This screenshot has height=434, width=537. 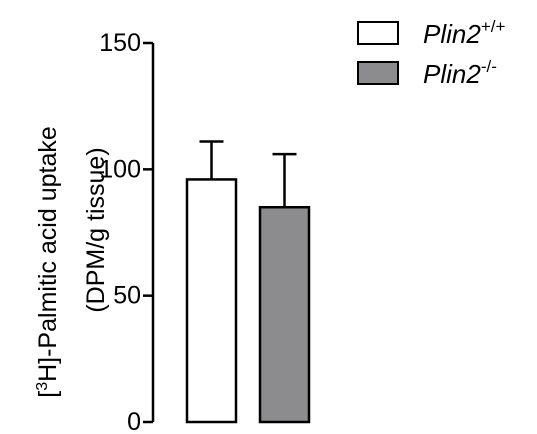 What do you see at coordinates (460, 73) in the screenshot?
I see `legend-label-knockout: Plin2-/-` at bounding box center [460, 73].